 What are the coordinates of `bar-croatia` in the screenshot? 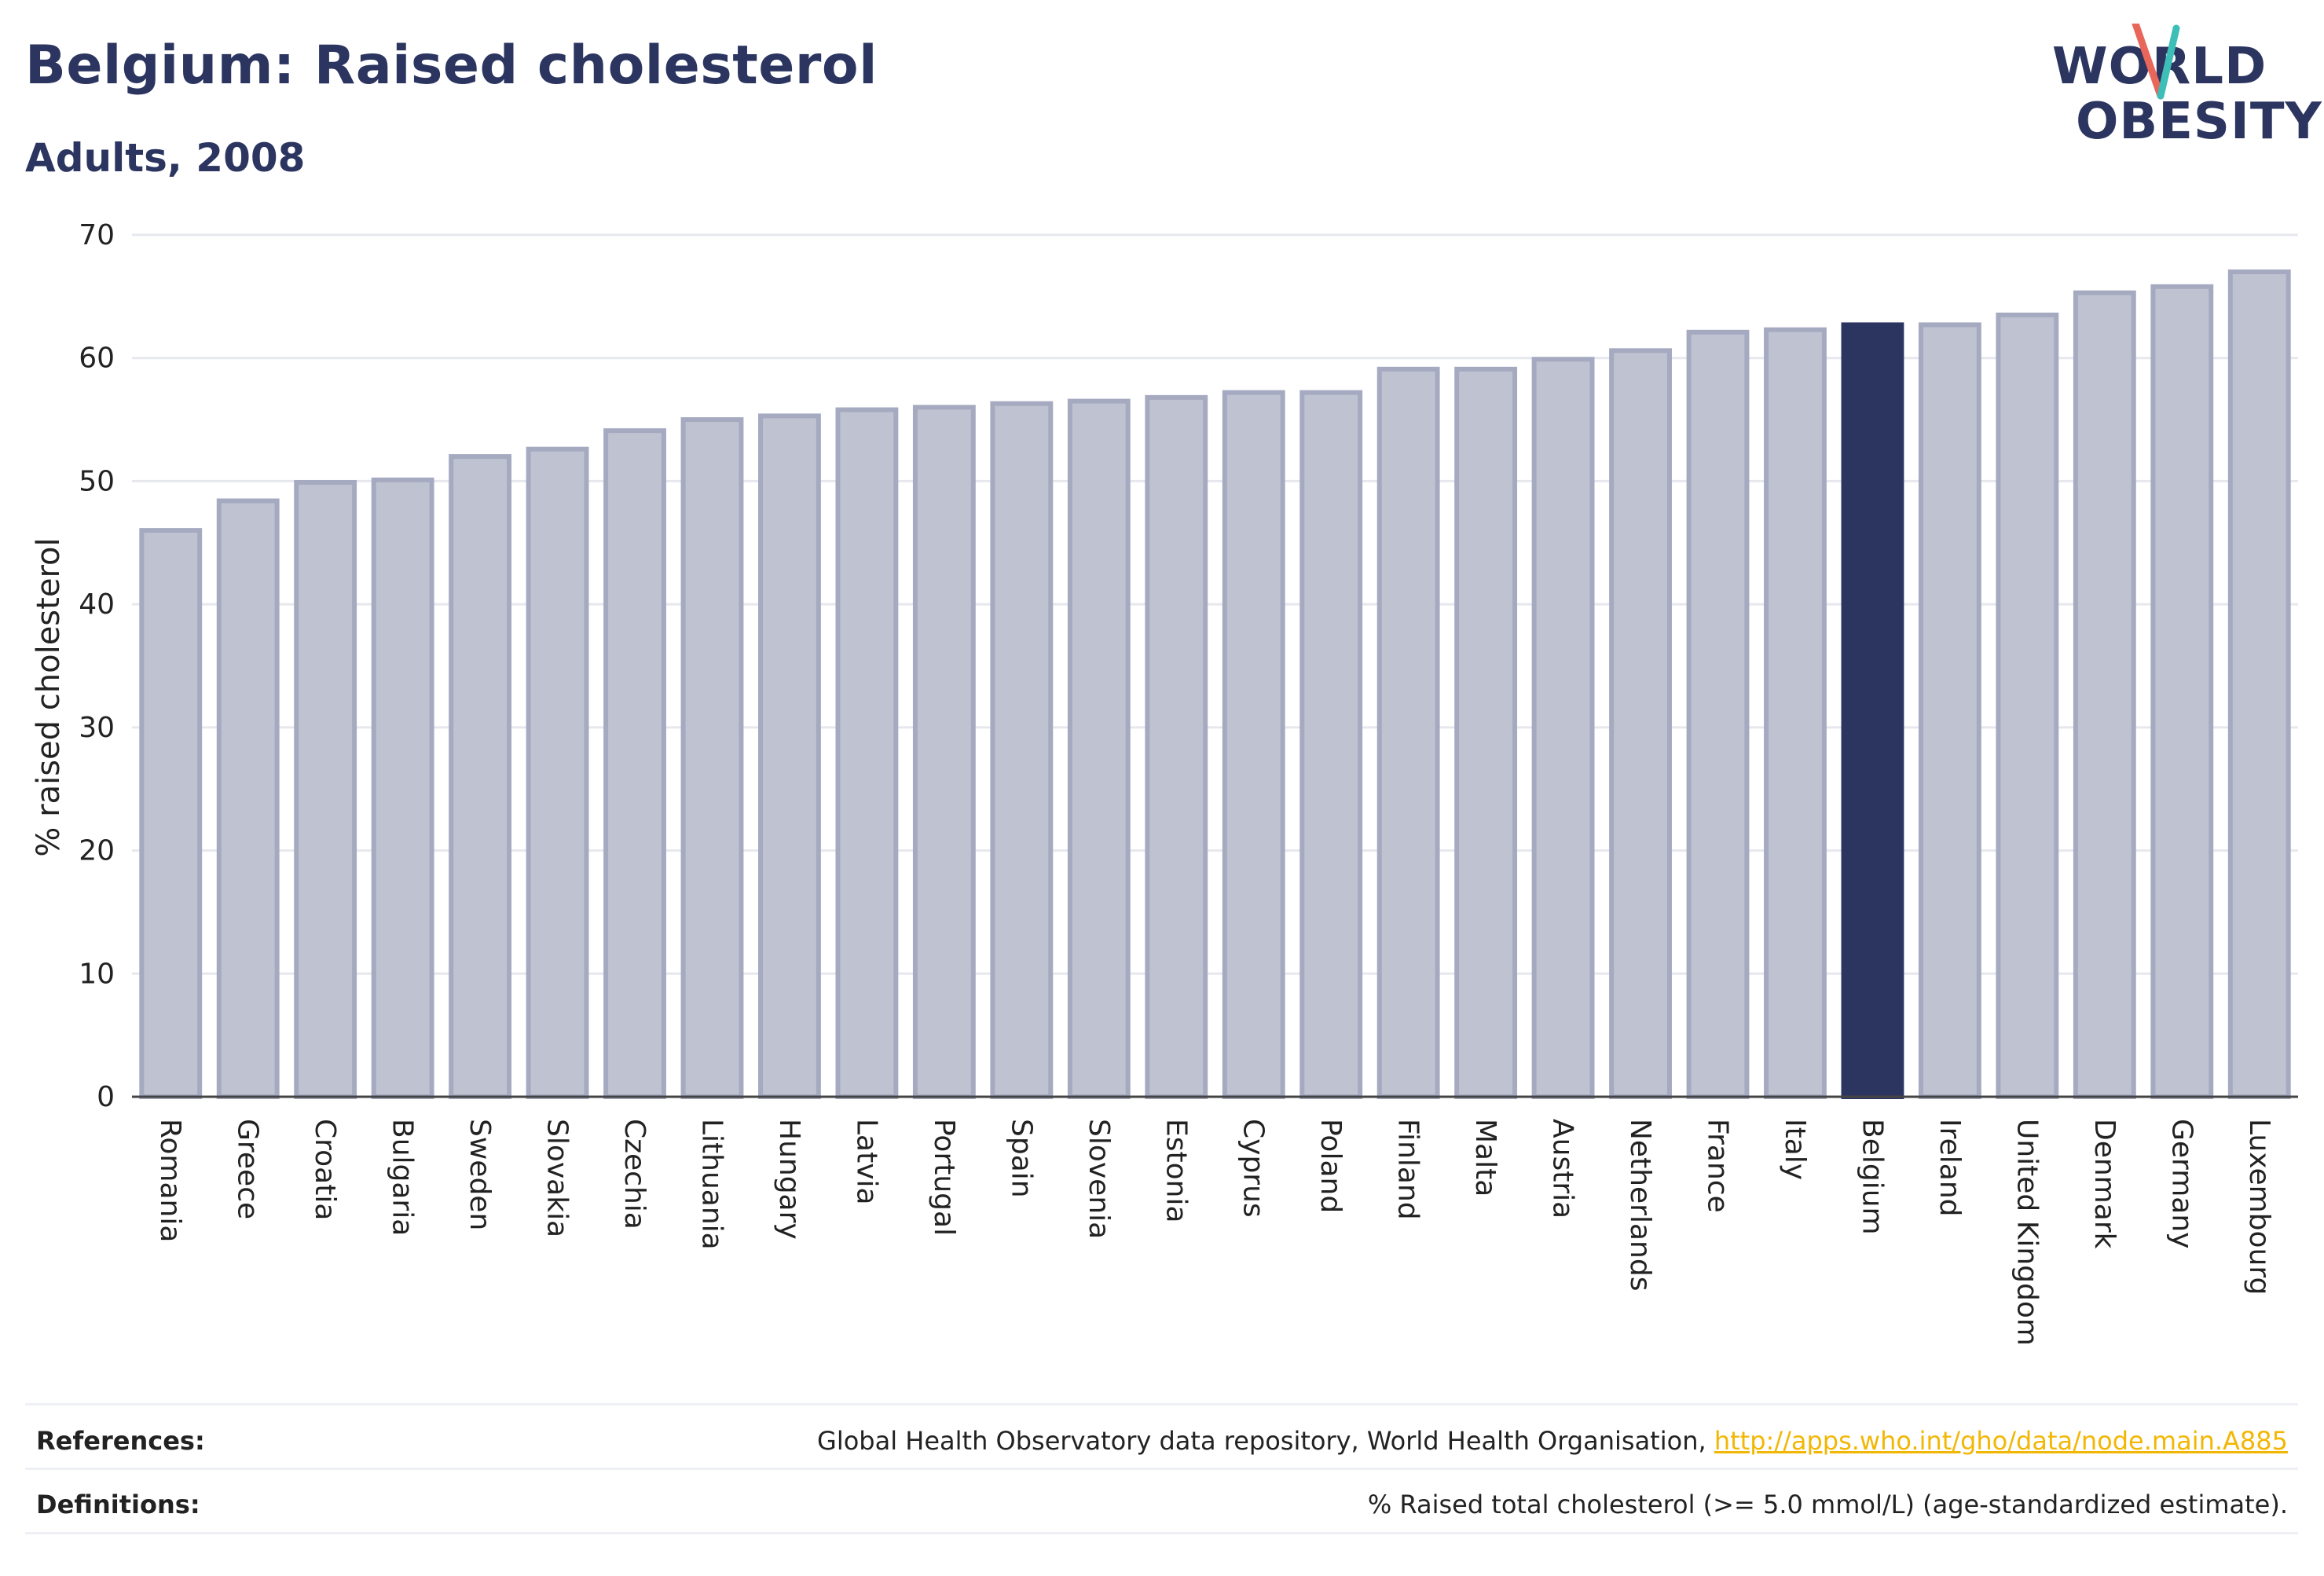 It's located at (325, 789).